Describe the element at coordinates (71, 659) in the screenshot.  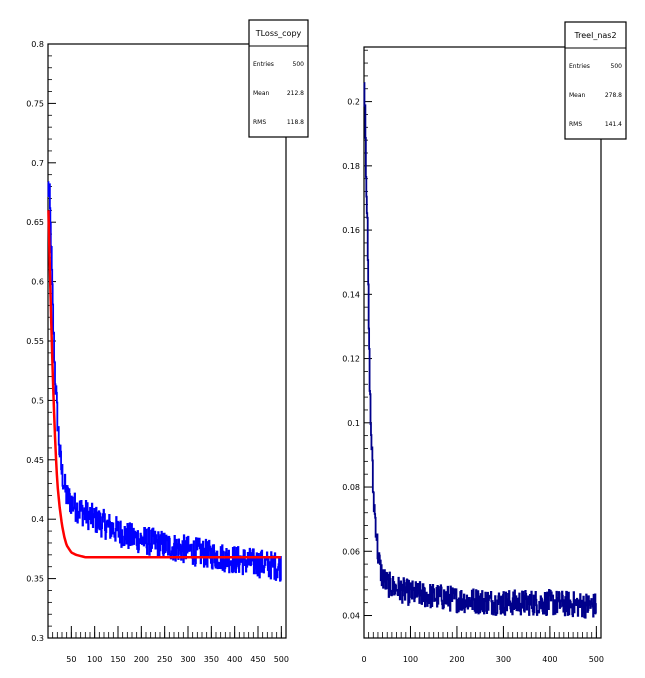
I see `x-tick-label: 50` at that location.